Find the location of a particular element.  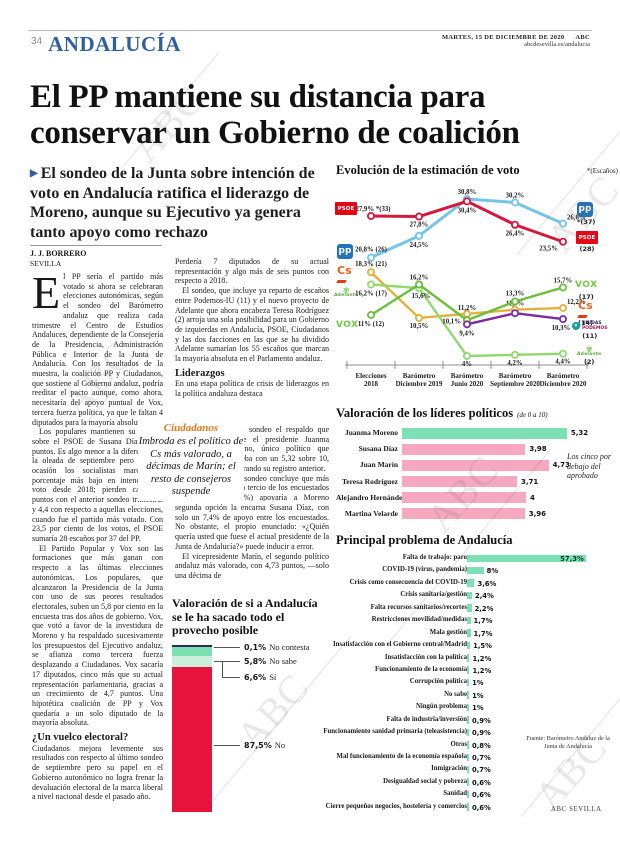

unidas-podemos-logo-icon: ♥ UNIDAS PODEMOS is located at coordinates (589, 326).